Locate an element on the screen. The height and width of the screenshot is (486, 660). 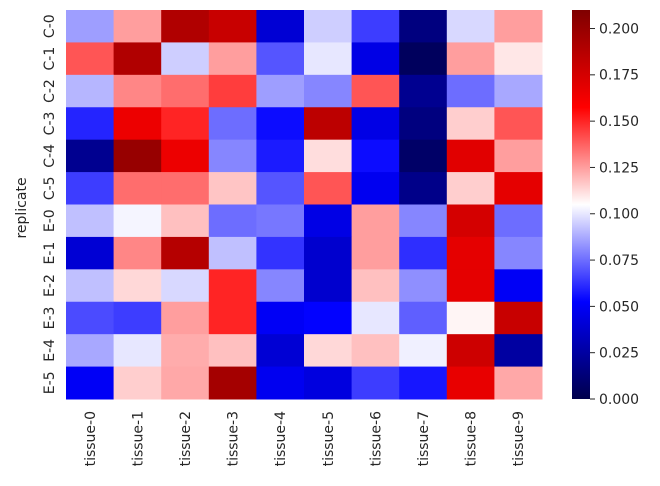
y-tick-label: E-1 is located at coordinates (50, 253).